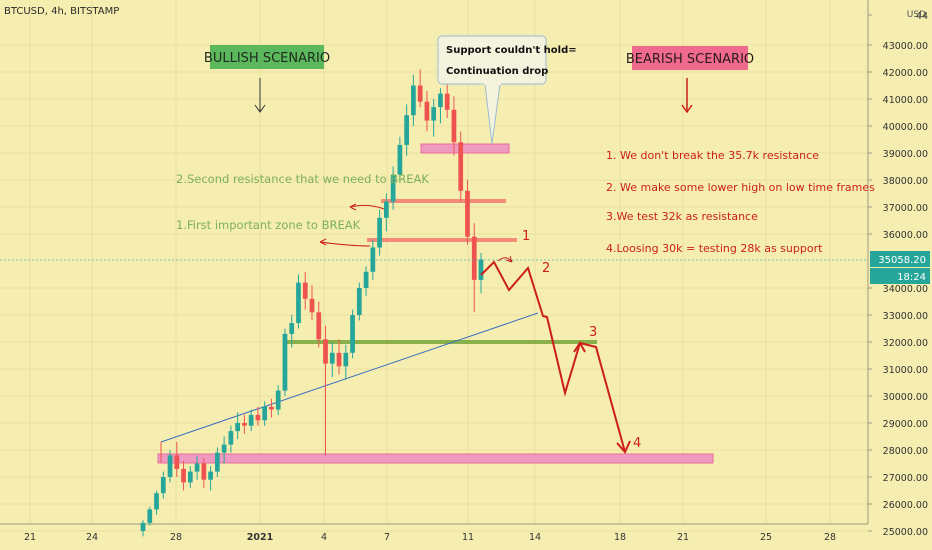  What do you see at coordinates (492, 114) in the screenshot?
I see `callout-pointer` at bounding box center [492, 114].